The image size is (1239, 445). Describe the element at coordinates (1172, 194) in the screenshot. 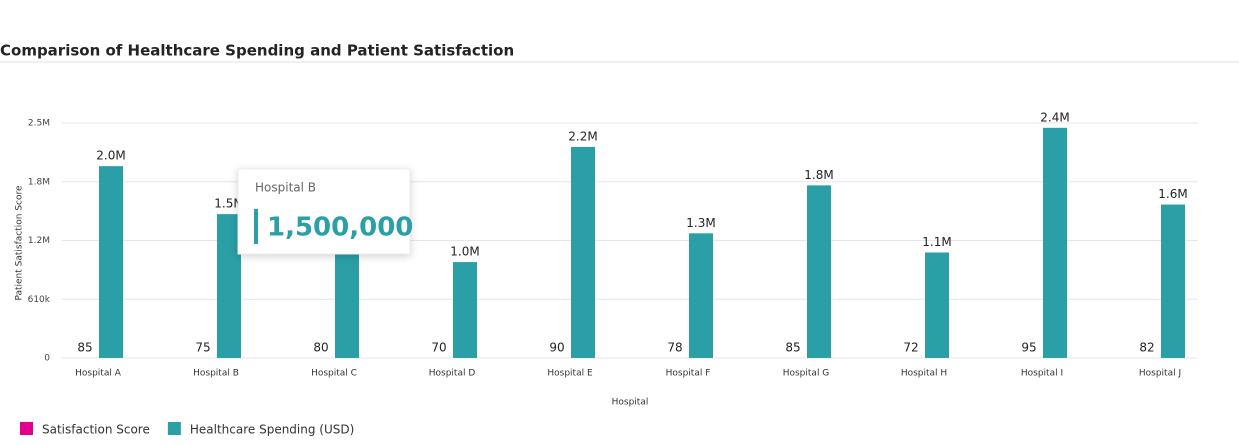

I see `data-label: 1.6M` at that location.